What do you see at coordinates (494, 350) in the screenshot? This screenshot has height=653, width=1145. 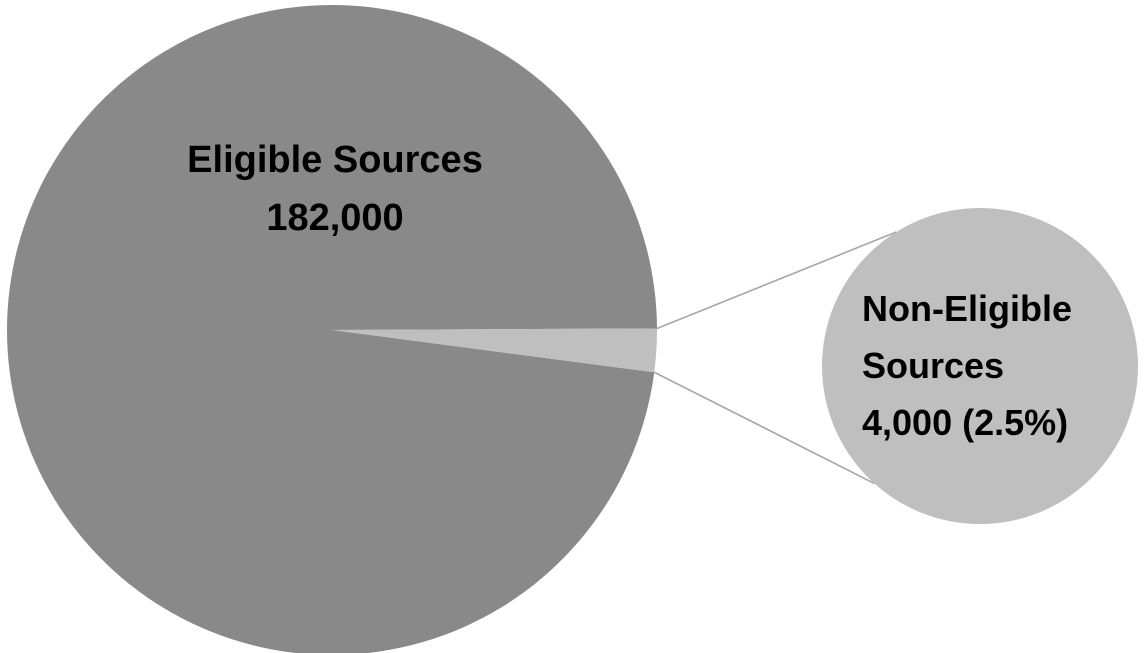 I see `slice-non-eligible-sources` at bounding box center [494, 350].